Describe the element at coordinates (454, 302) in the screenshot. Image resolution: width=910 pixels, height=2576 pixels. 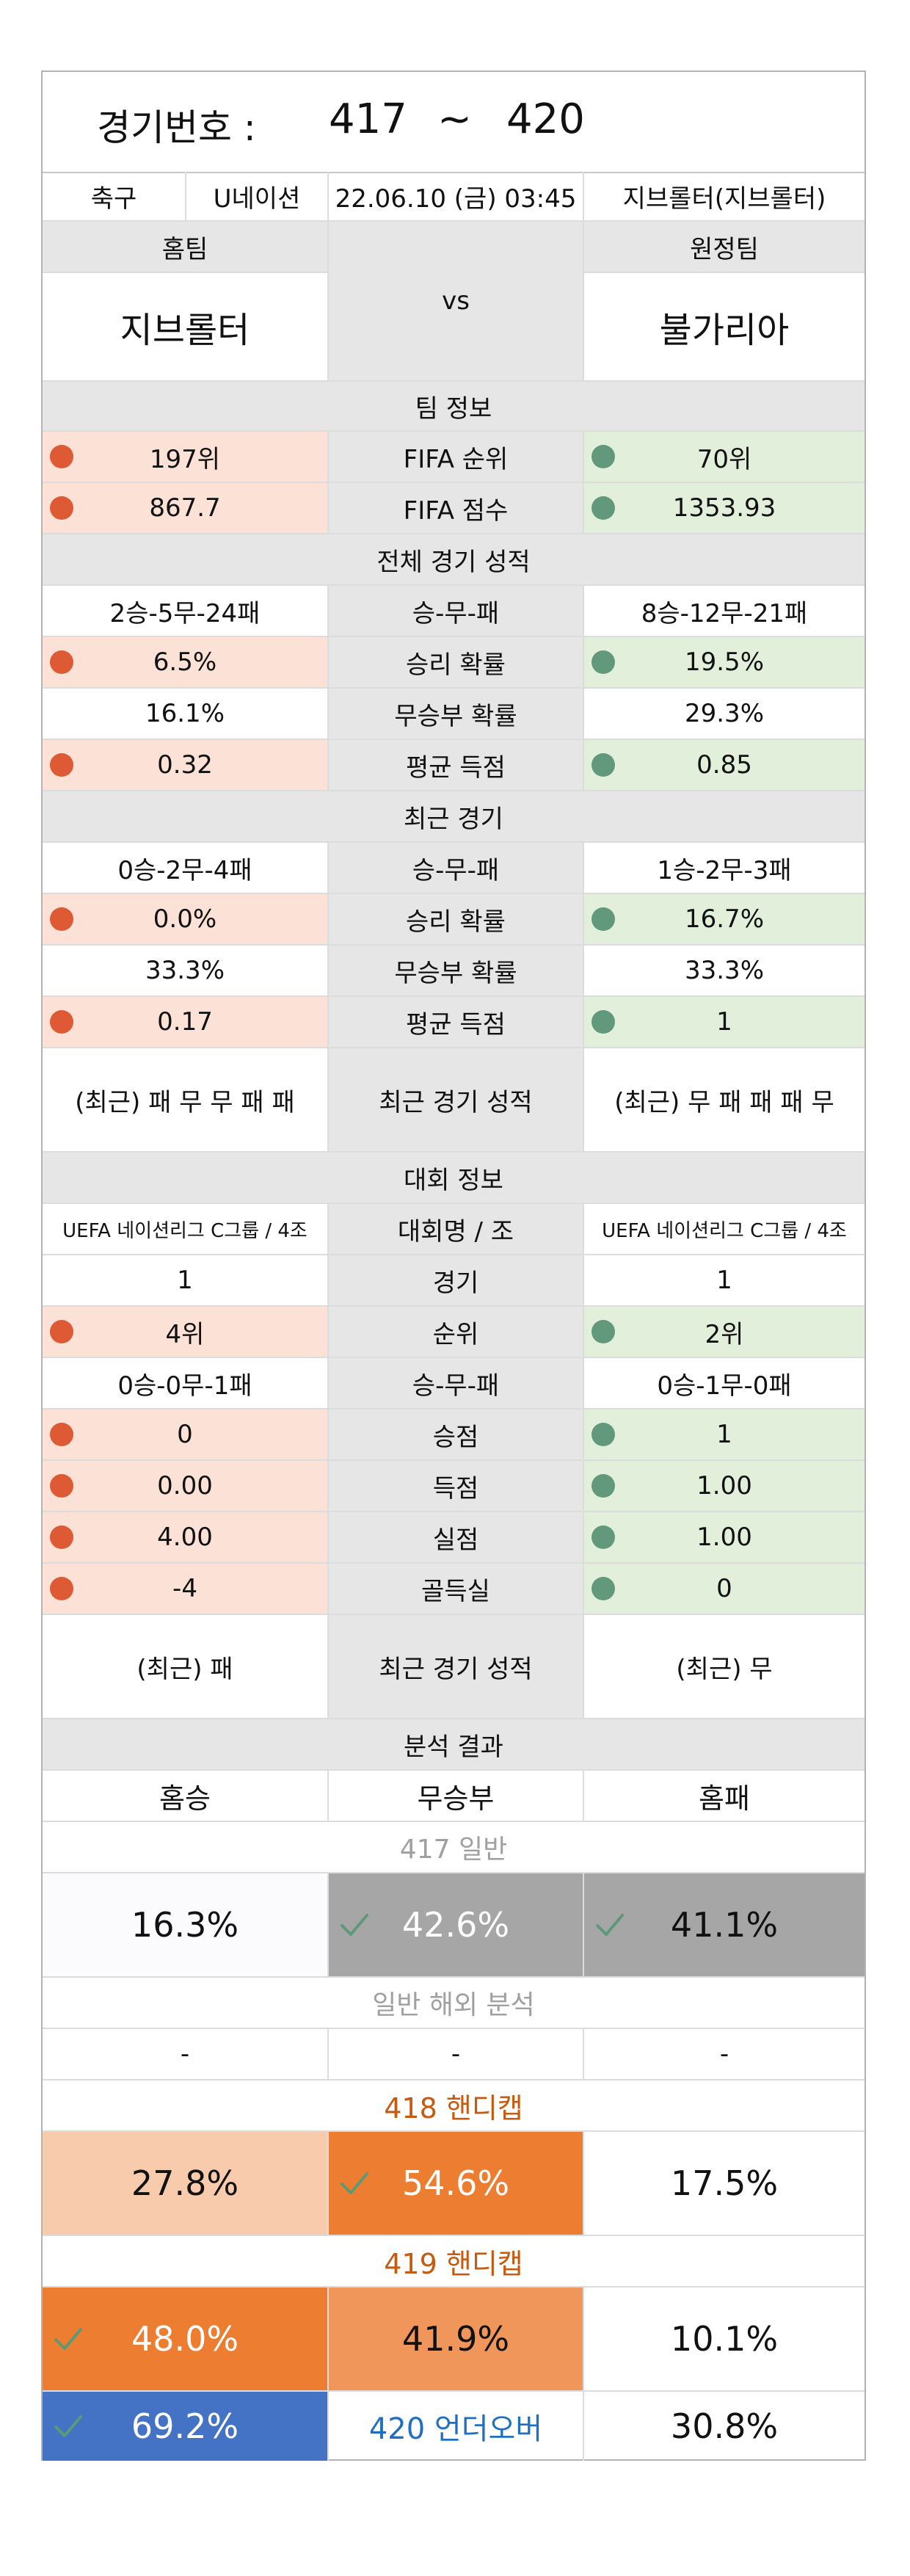
I see `team-label-row: 홈팀 vs 원정팀` at that location.